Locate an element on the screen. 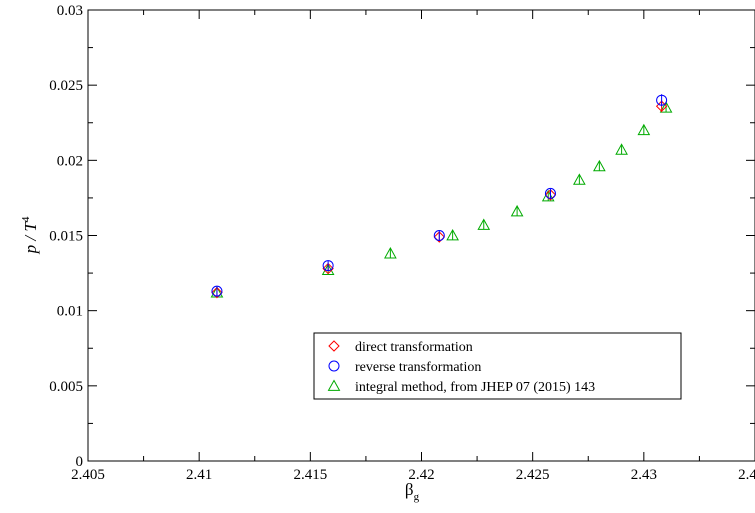 This screenshot has width=755, height=513. legend-circle-marker is located at coordinates (334, 366).